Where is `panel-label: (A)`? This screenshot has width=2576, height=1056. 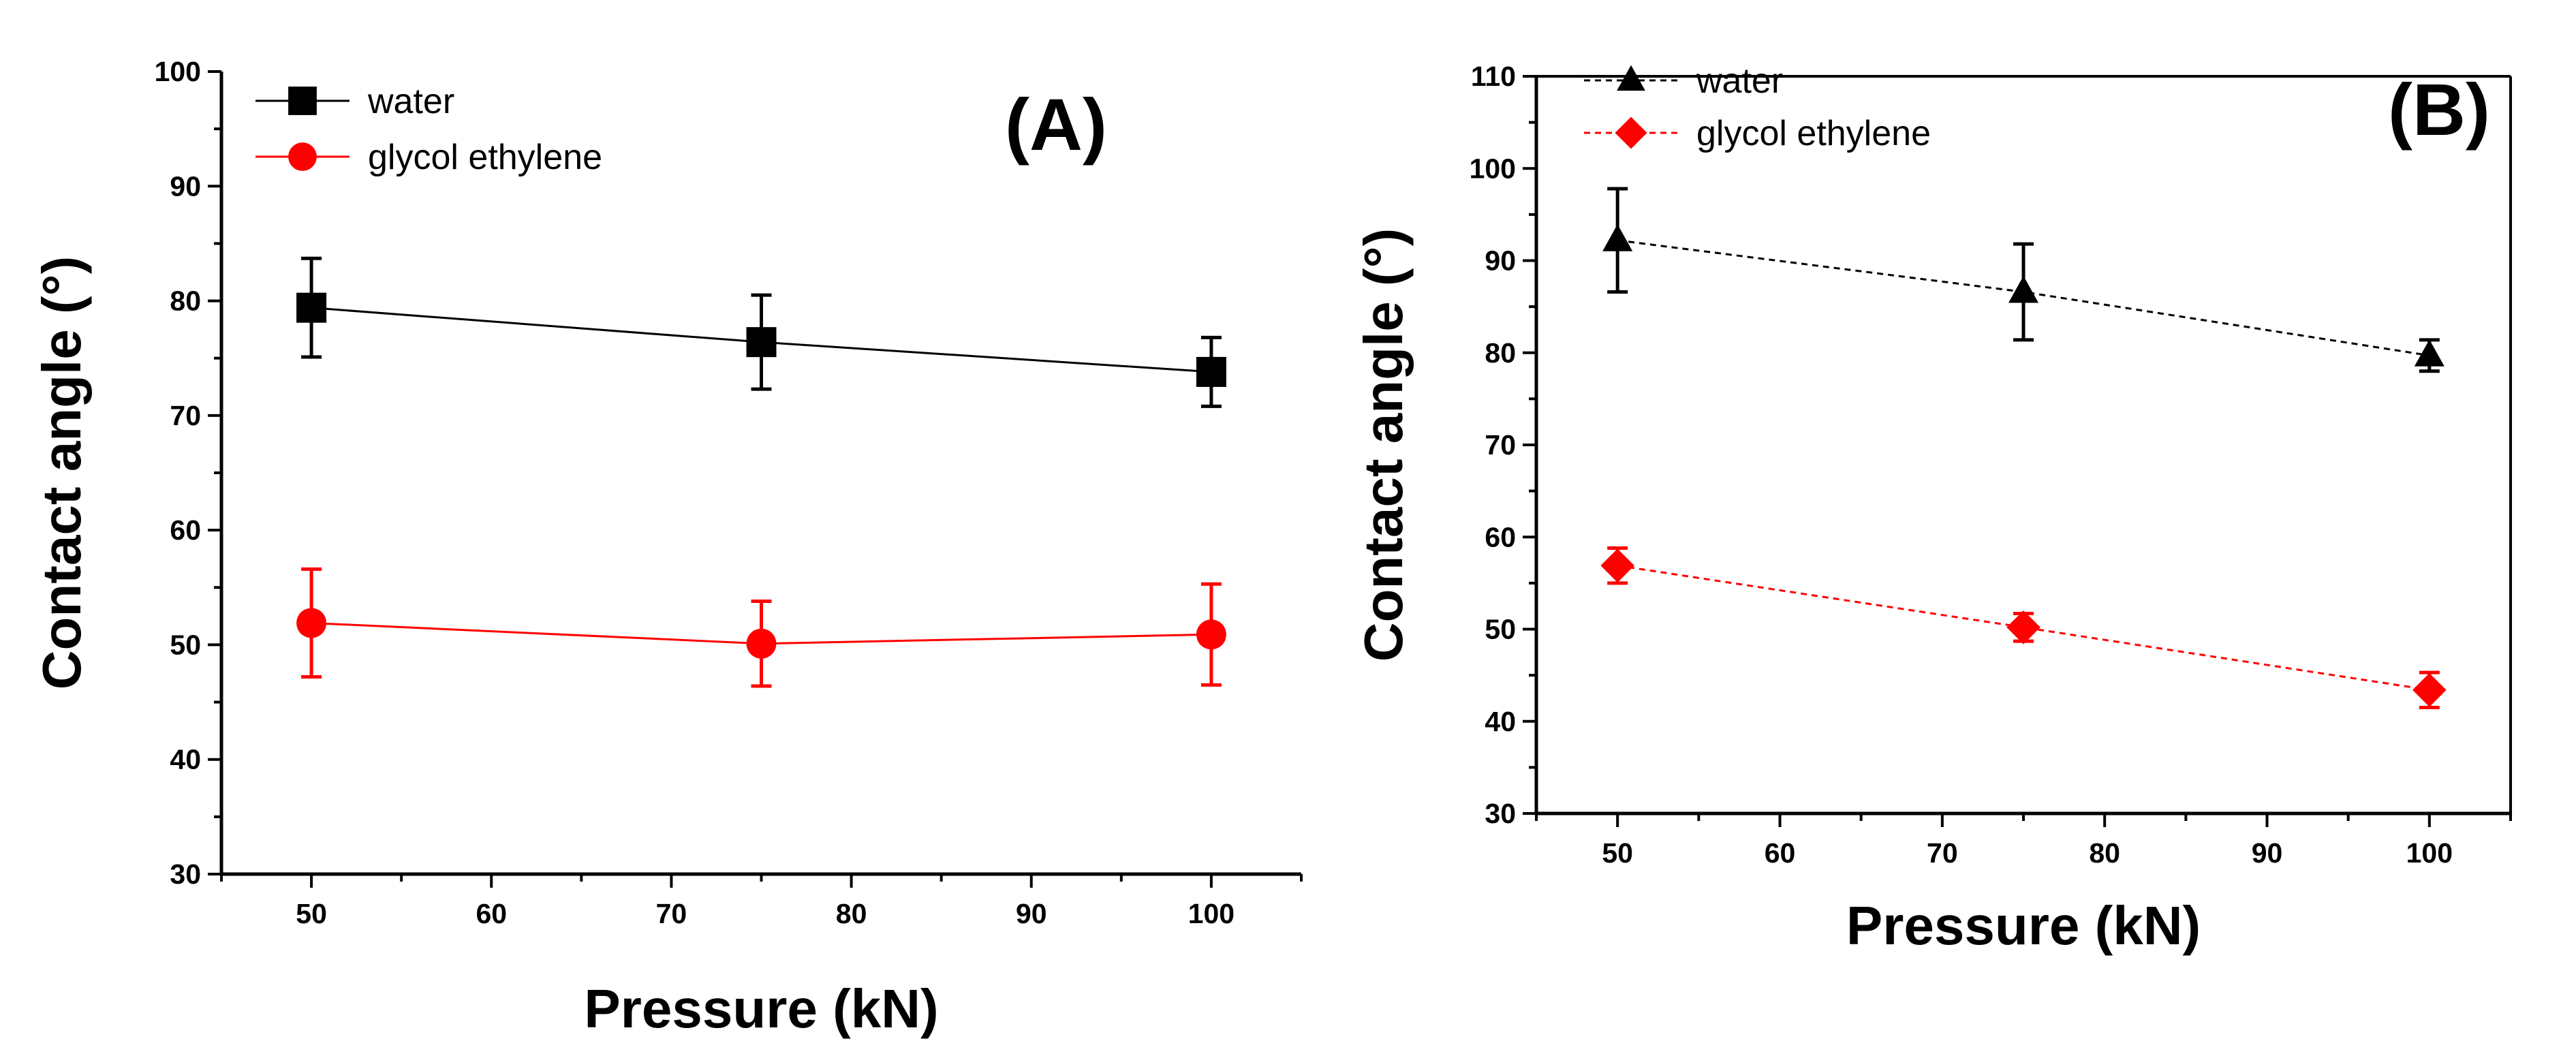
panel-label: (A) is located at coordinates (1056, 124).